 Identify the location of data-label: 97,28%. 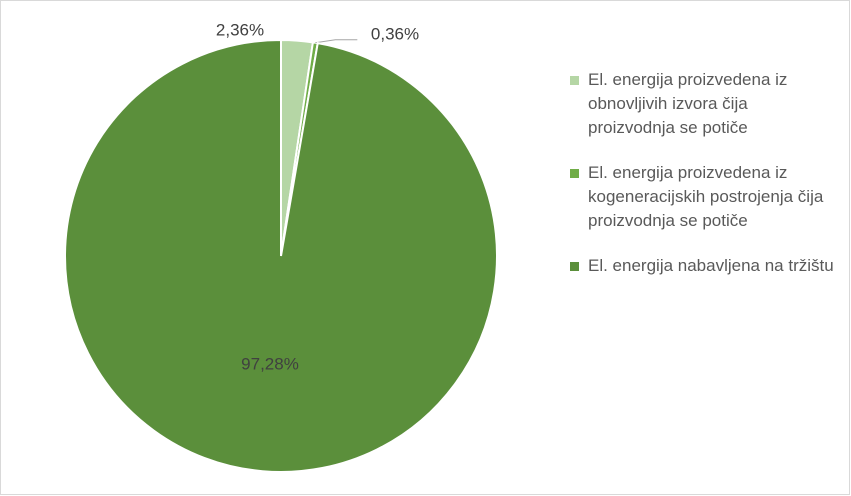
(270, 363).